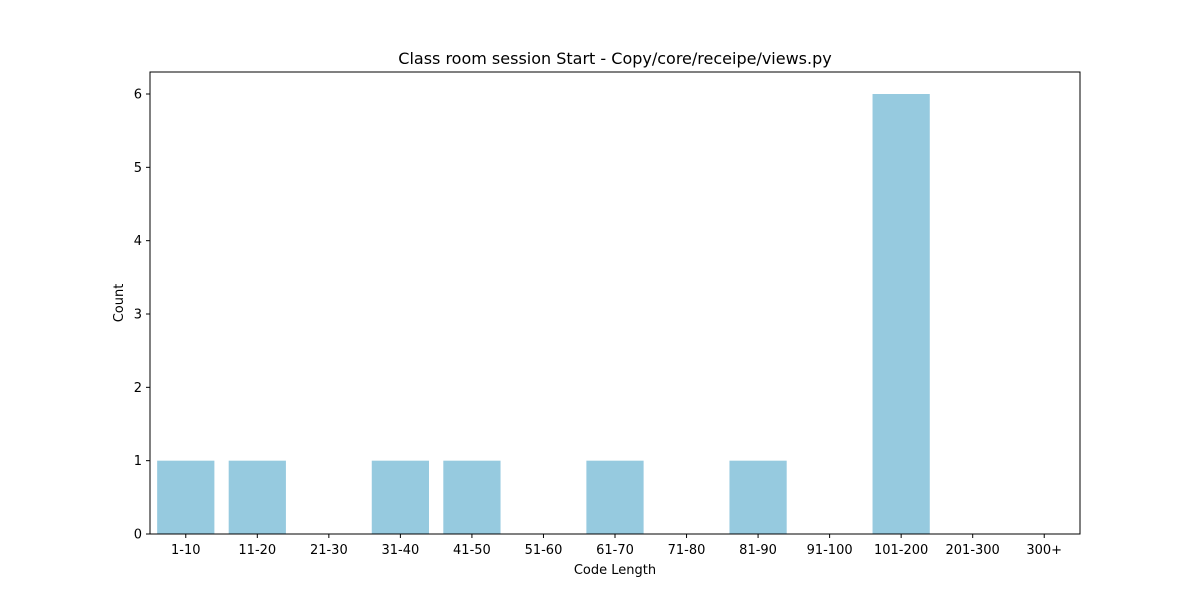 This screenshot has width=1200, height=600. I want to click on x-tick-label: 41-50, so click(472, 550).